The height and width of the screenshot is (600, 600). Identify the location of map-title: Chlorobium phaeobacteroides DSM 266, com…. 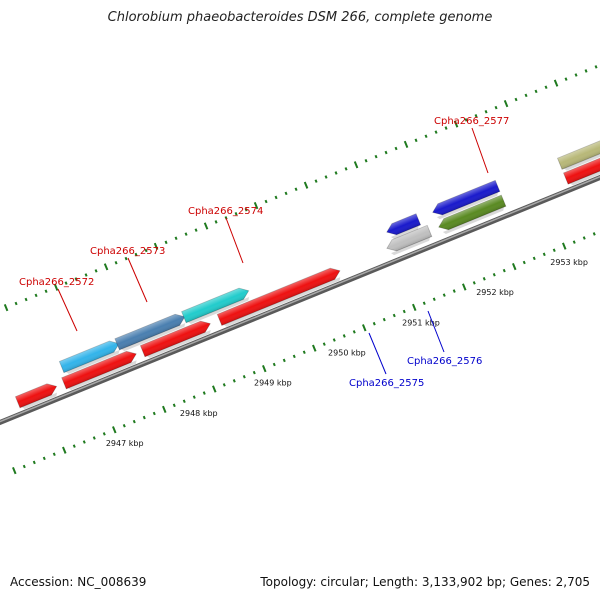
(300, 17).